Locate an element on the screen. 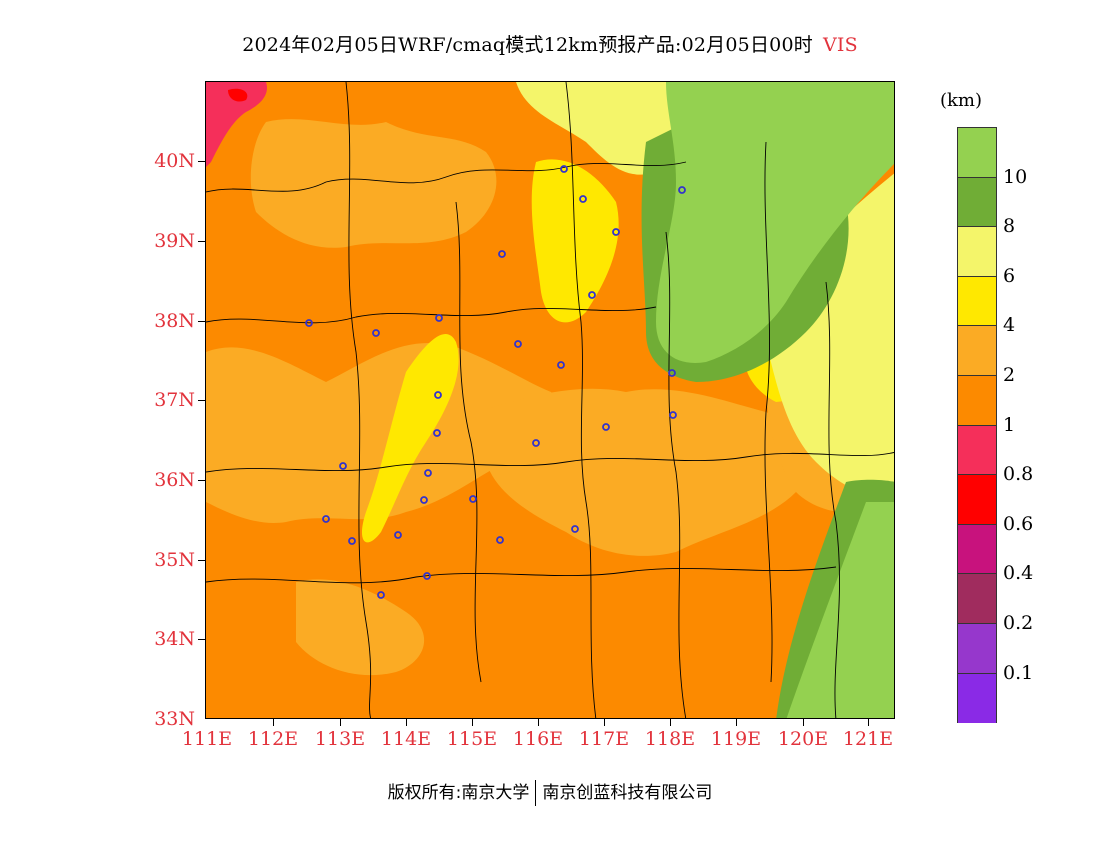 The image size is (1100, 850). field-10-northeast is located at coordinates (775, 222).